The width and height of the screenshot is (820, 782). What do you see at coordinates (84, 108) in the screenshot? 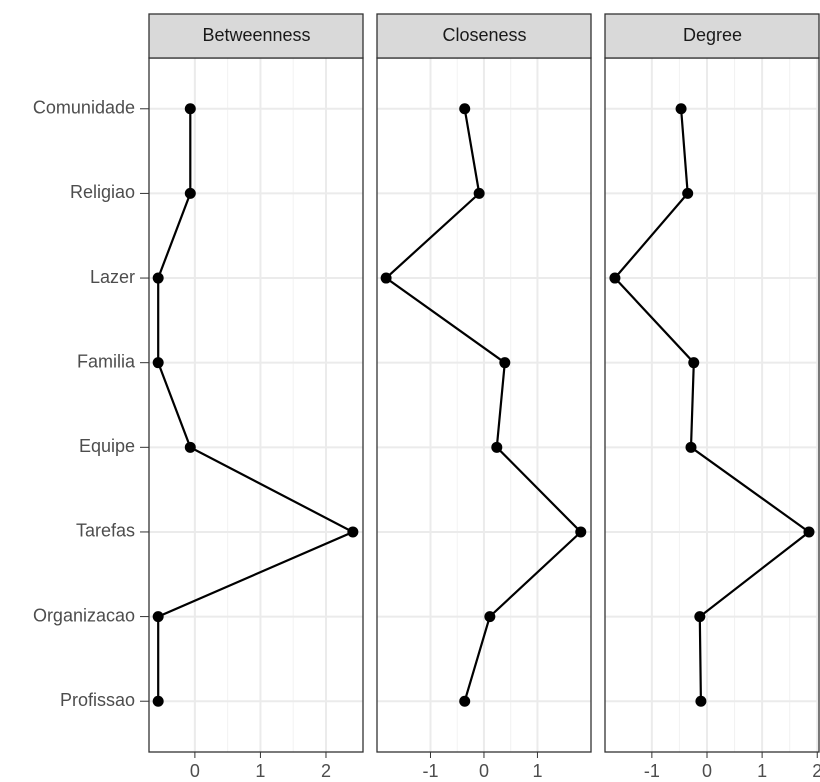
I see `y-tick-label: Comunidade` at bounding box center [84, 108].